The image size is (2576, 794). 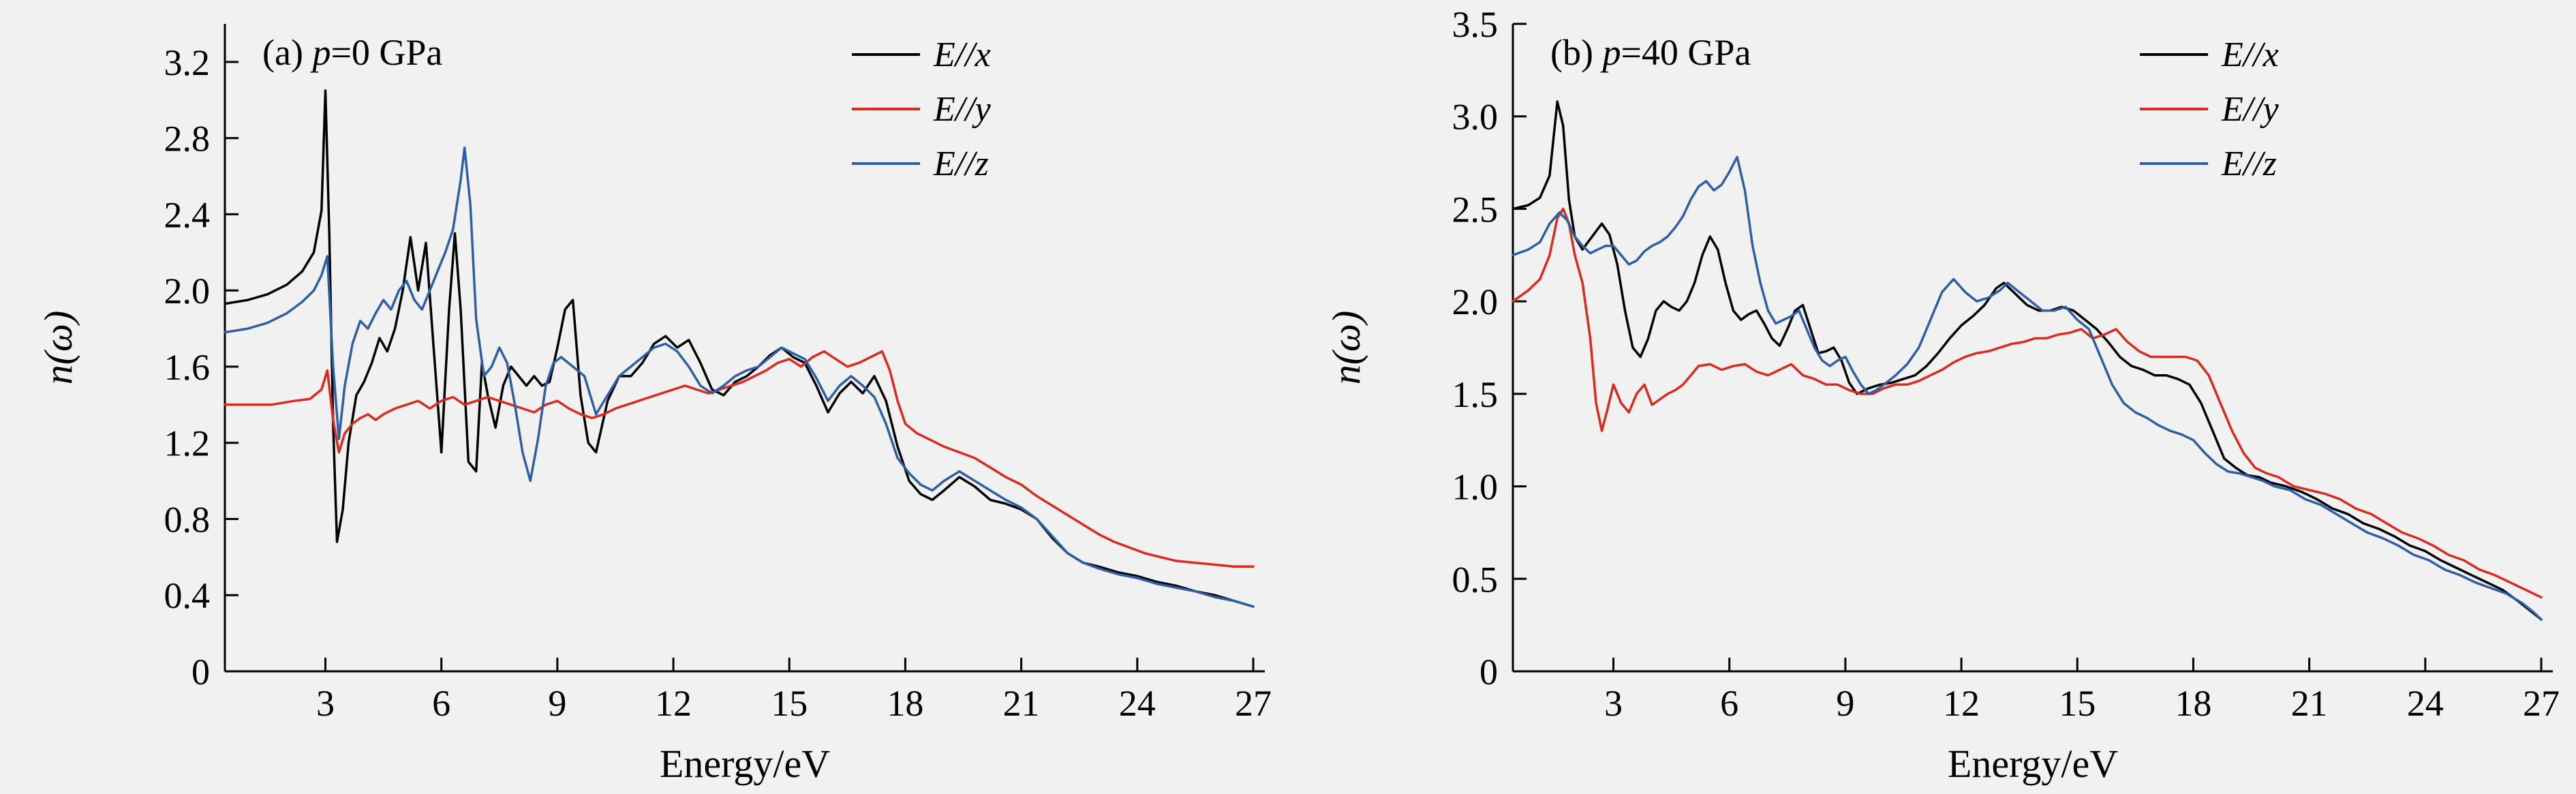 I want to click on y-tick-label: 2.5, so click(x=1475, y=209).